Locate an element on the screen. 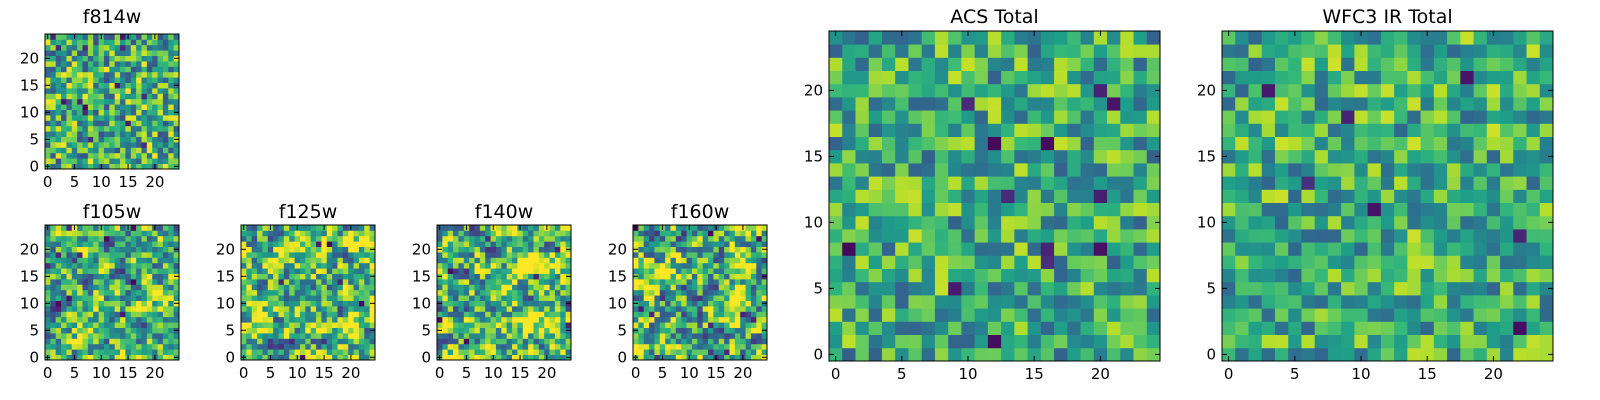 The width and height of the screenshot is (1600, 400). y-tick-label: 0 is located at coordinates (34, 166).